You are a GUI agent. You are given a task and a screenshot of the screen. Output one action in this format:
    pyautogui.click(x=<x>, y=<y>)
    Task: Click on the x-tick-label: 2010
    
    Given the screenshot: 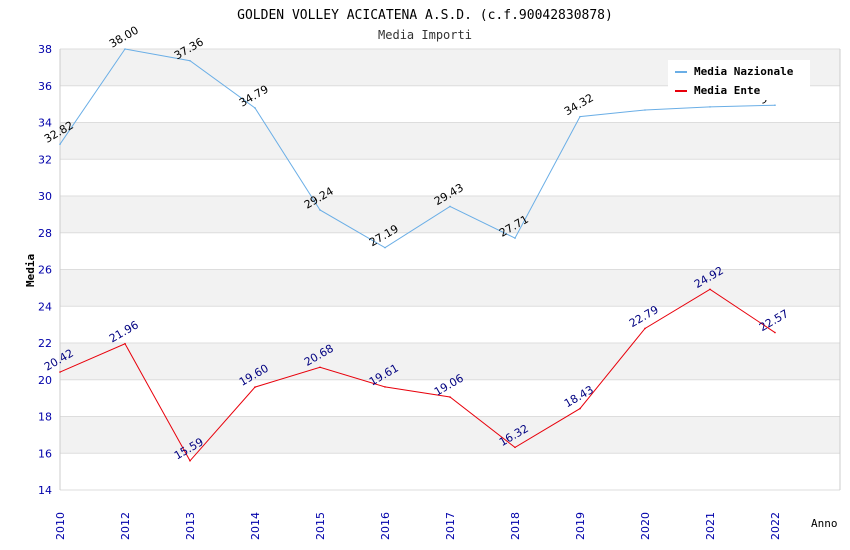 What is the action you would take?
    pyautogui.click(x=60, y=526)
    